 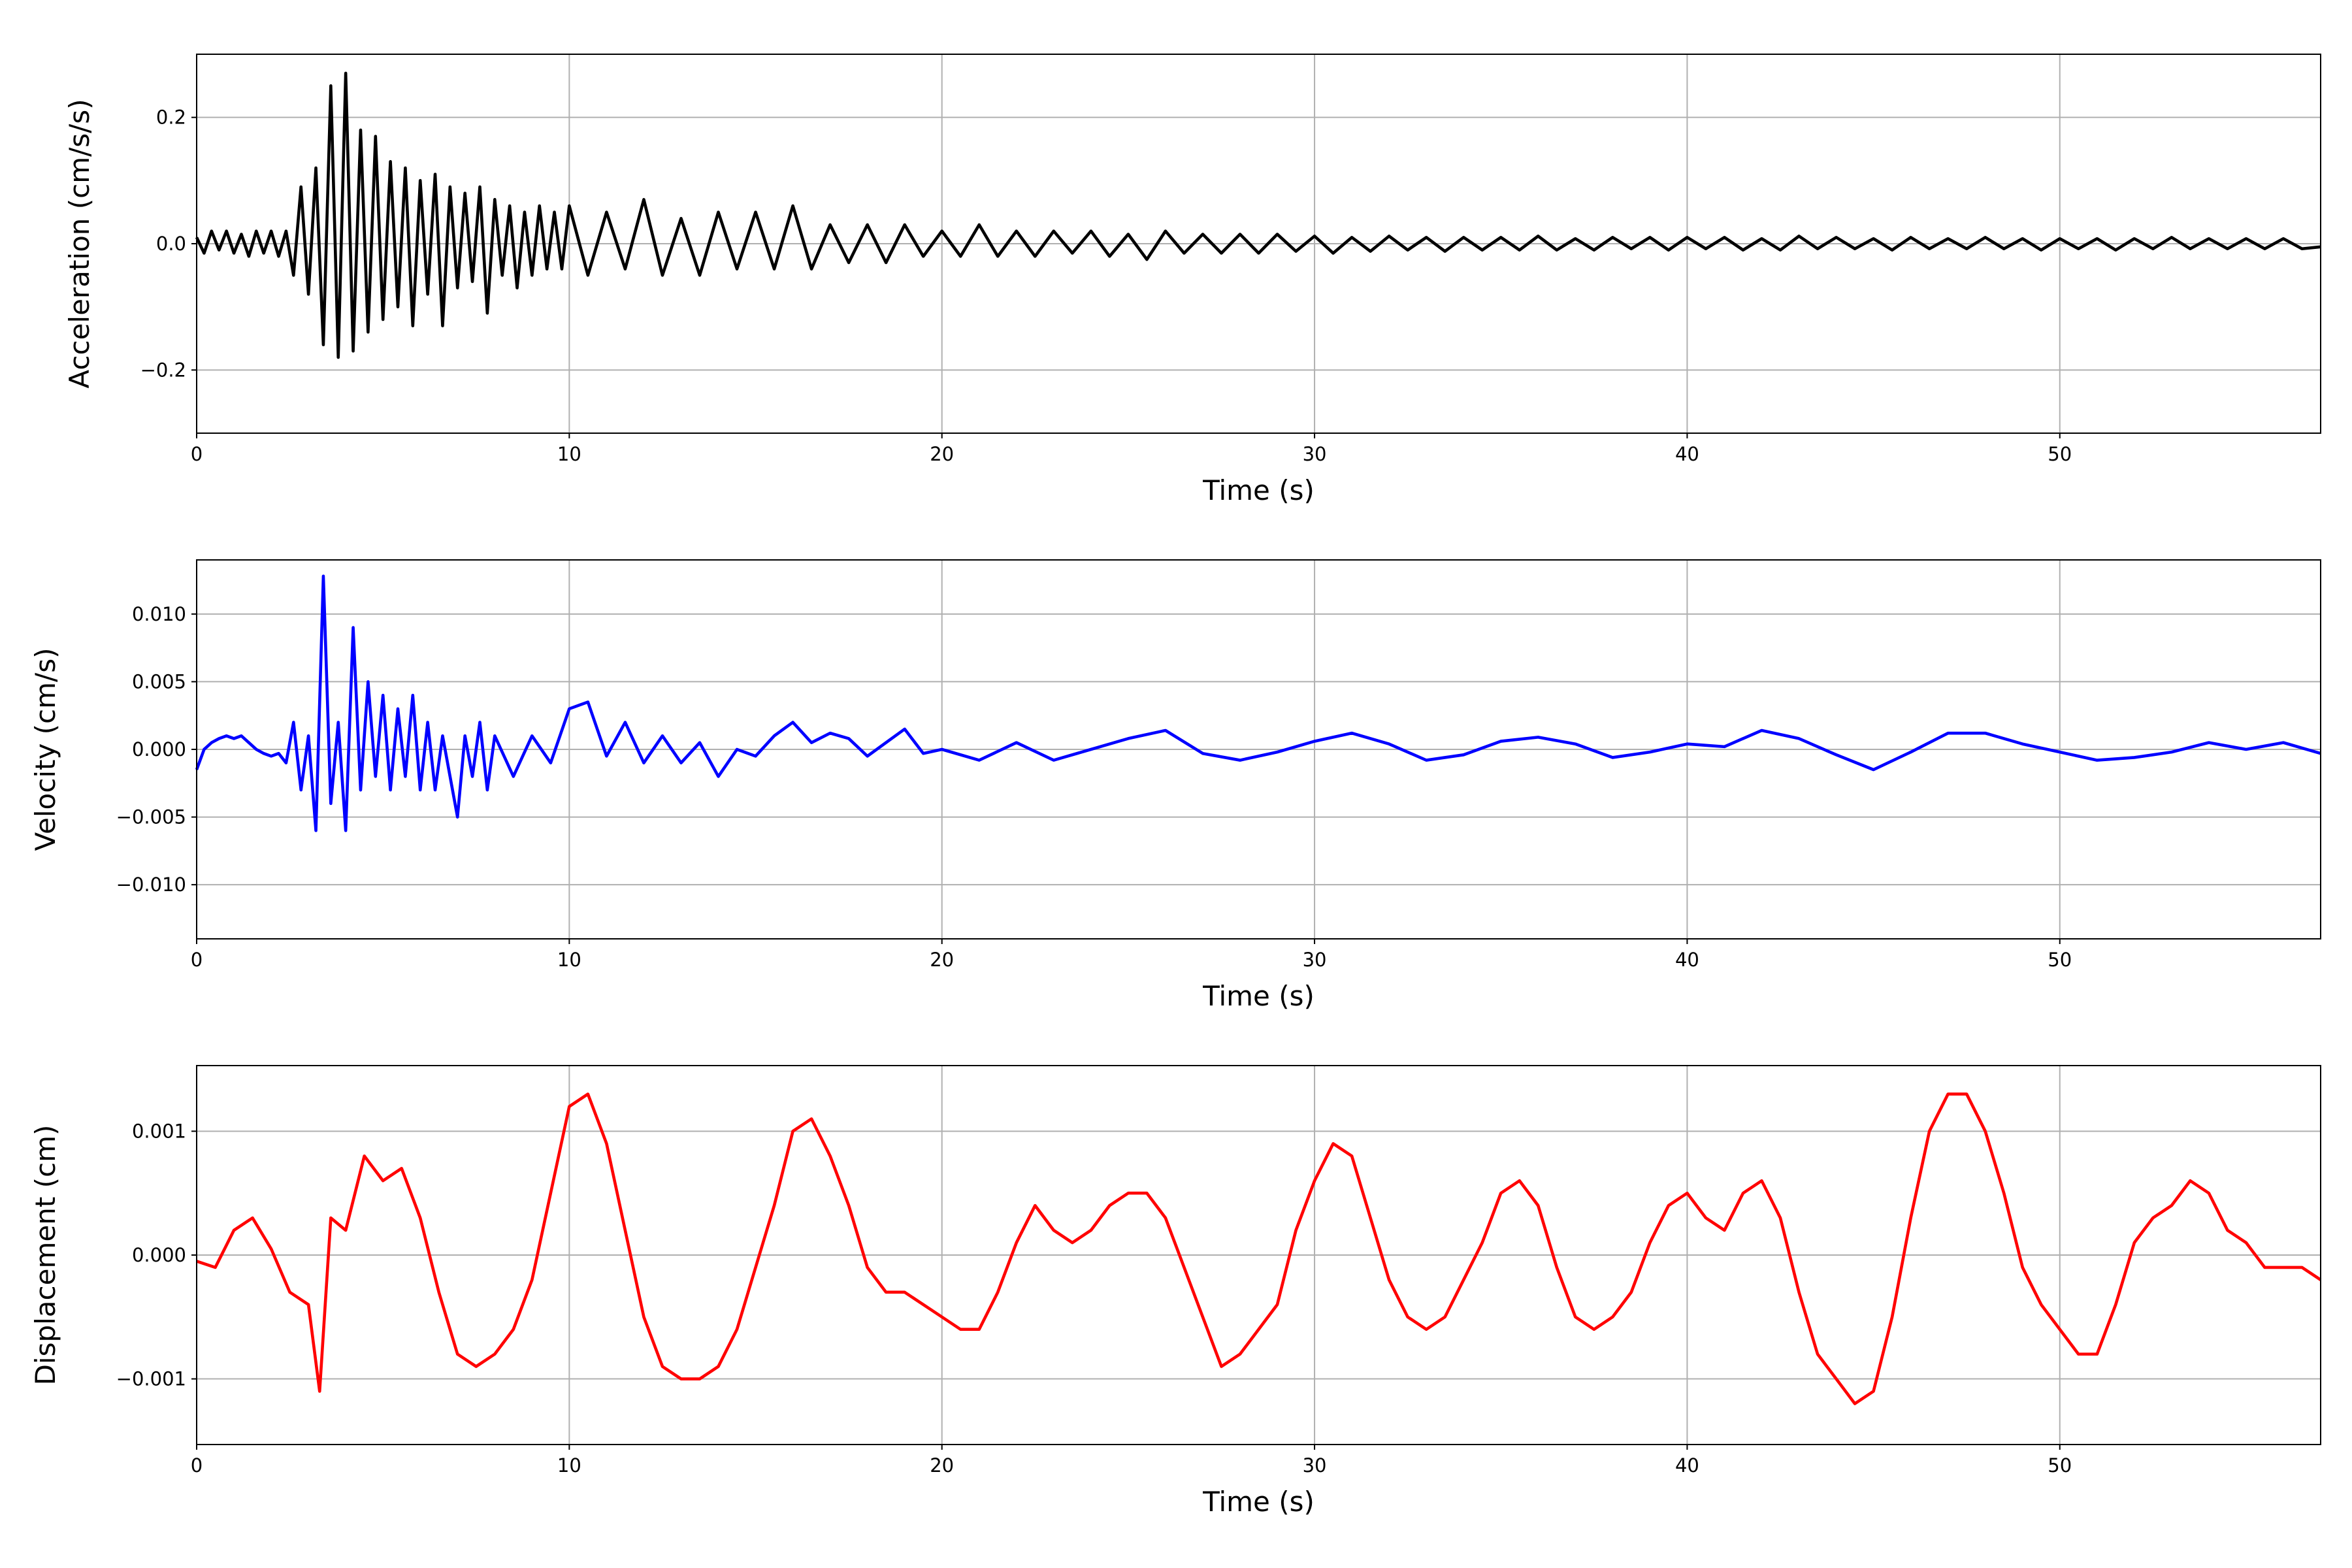 I want to click on y-tick-label: 0.2, so click(x=171, y=117).